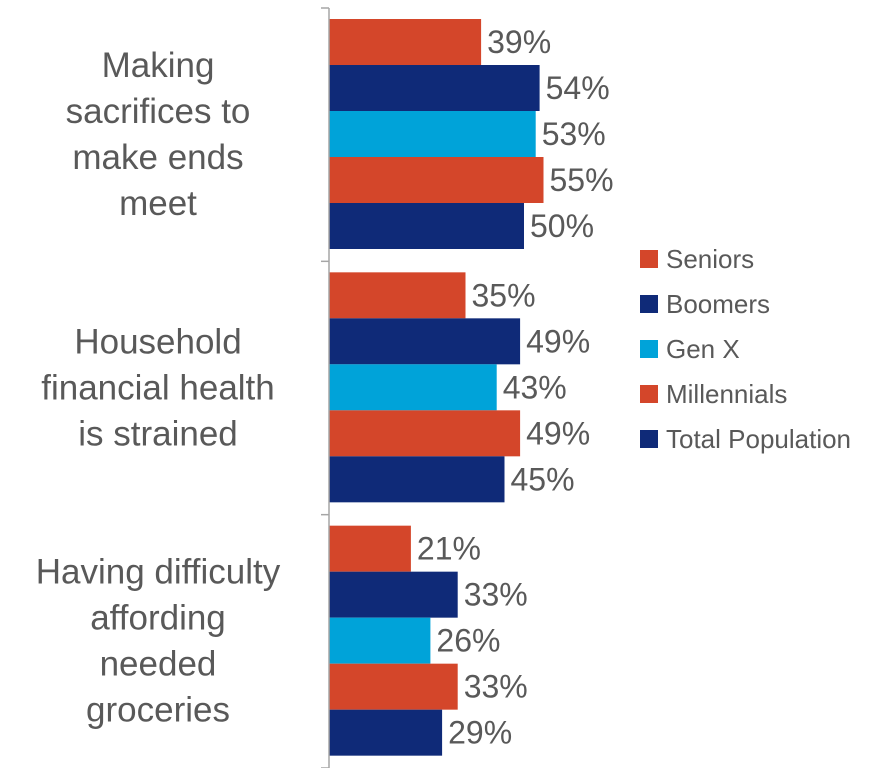 This screenshot has height=768, width=891. Describe the element at coordinates (425, 341) in the screenshot. I see `bar-boomers-cat1` at that location.